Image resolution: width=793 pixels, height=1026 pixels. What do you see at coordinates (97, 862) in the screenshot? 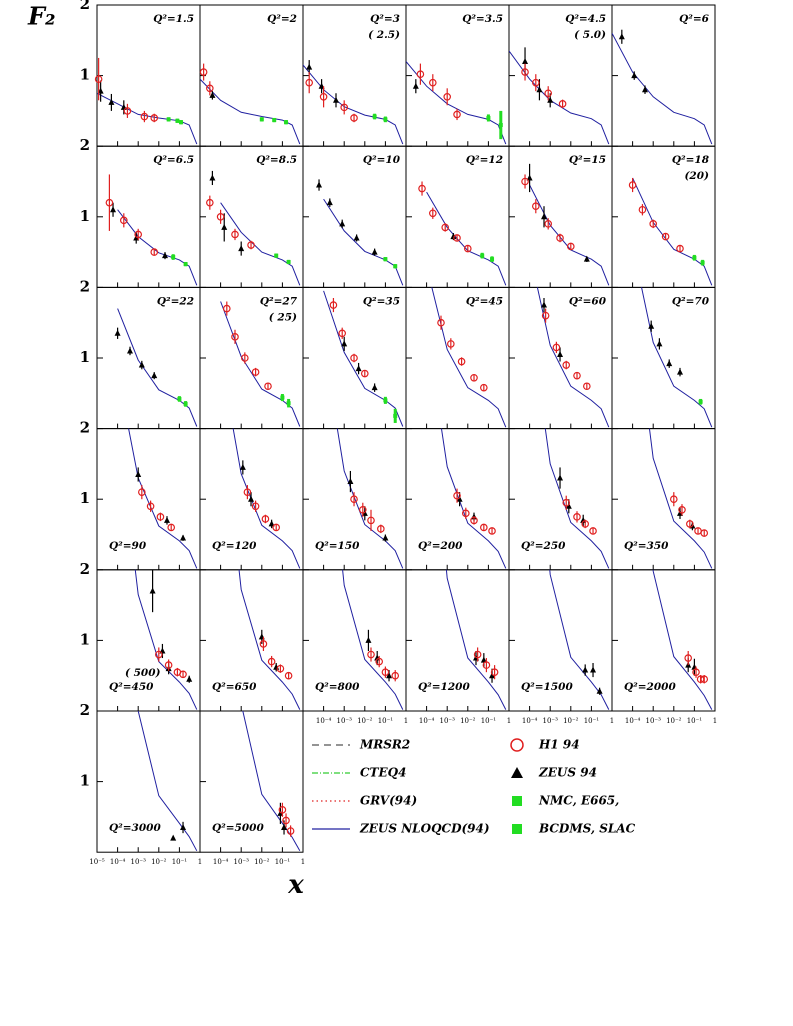
I see `x-tick-label: 10⁻⁵` at bounding box center [97, 862].